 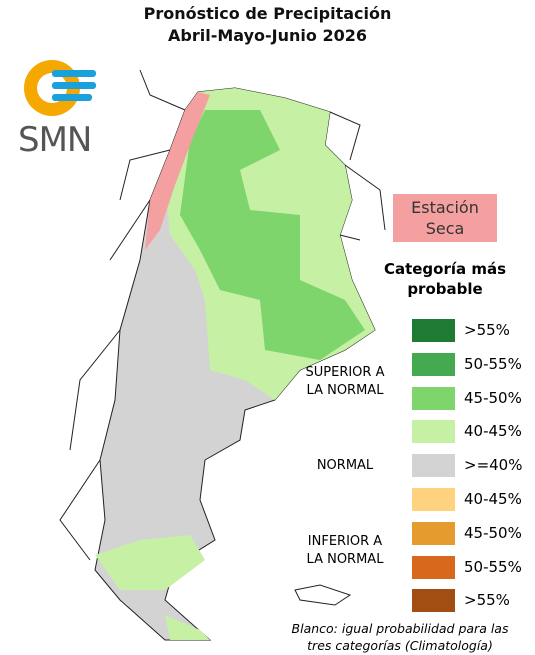 I want to click on legend-label: >=40%, so click(x=493, y=465).